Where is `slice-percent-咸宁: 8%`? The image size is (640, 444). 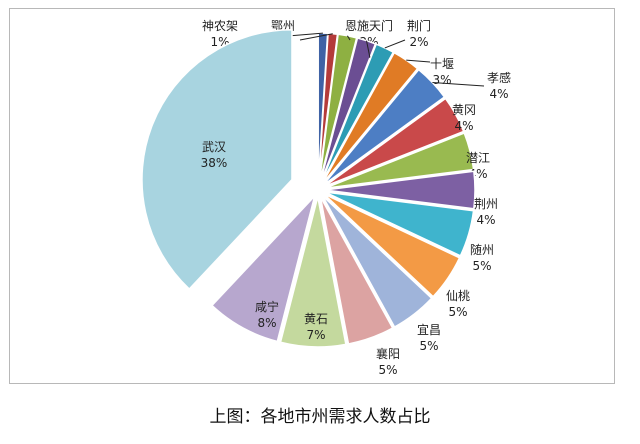 slice-percent-咸宁: 8% is located at coordinates (266, 323).